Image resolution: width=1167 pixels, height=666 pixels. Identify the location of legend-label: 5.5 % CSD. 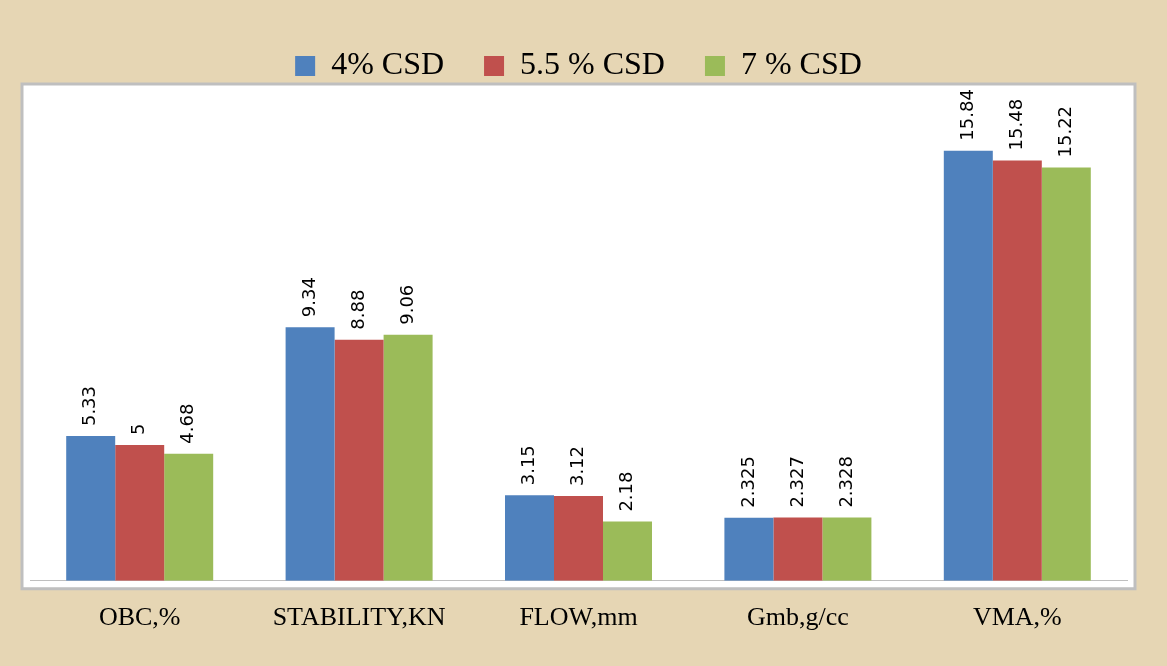
(592, 63).